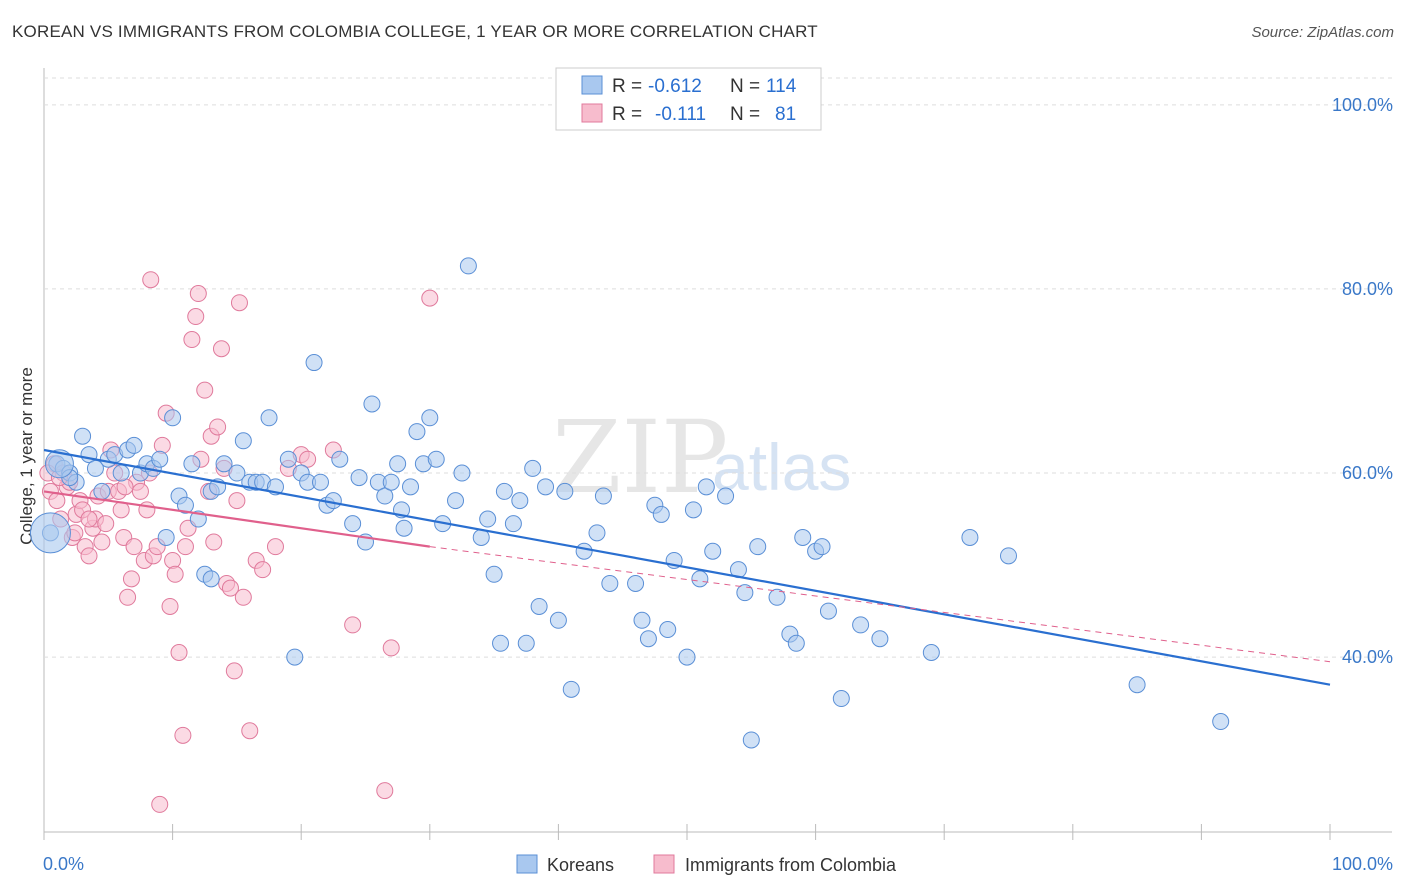 The image size is (1406, 892). Describe the element at coordinates (781, 86) in the screenshot. I see `legend-n-value-korean: 114` at that location.